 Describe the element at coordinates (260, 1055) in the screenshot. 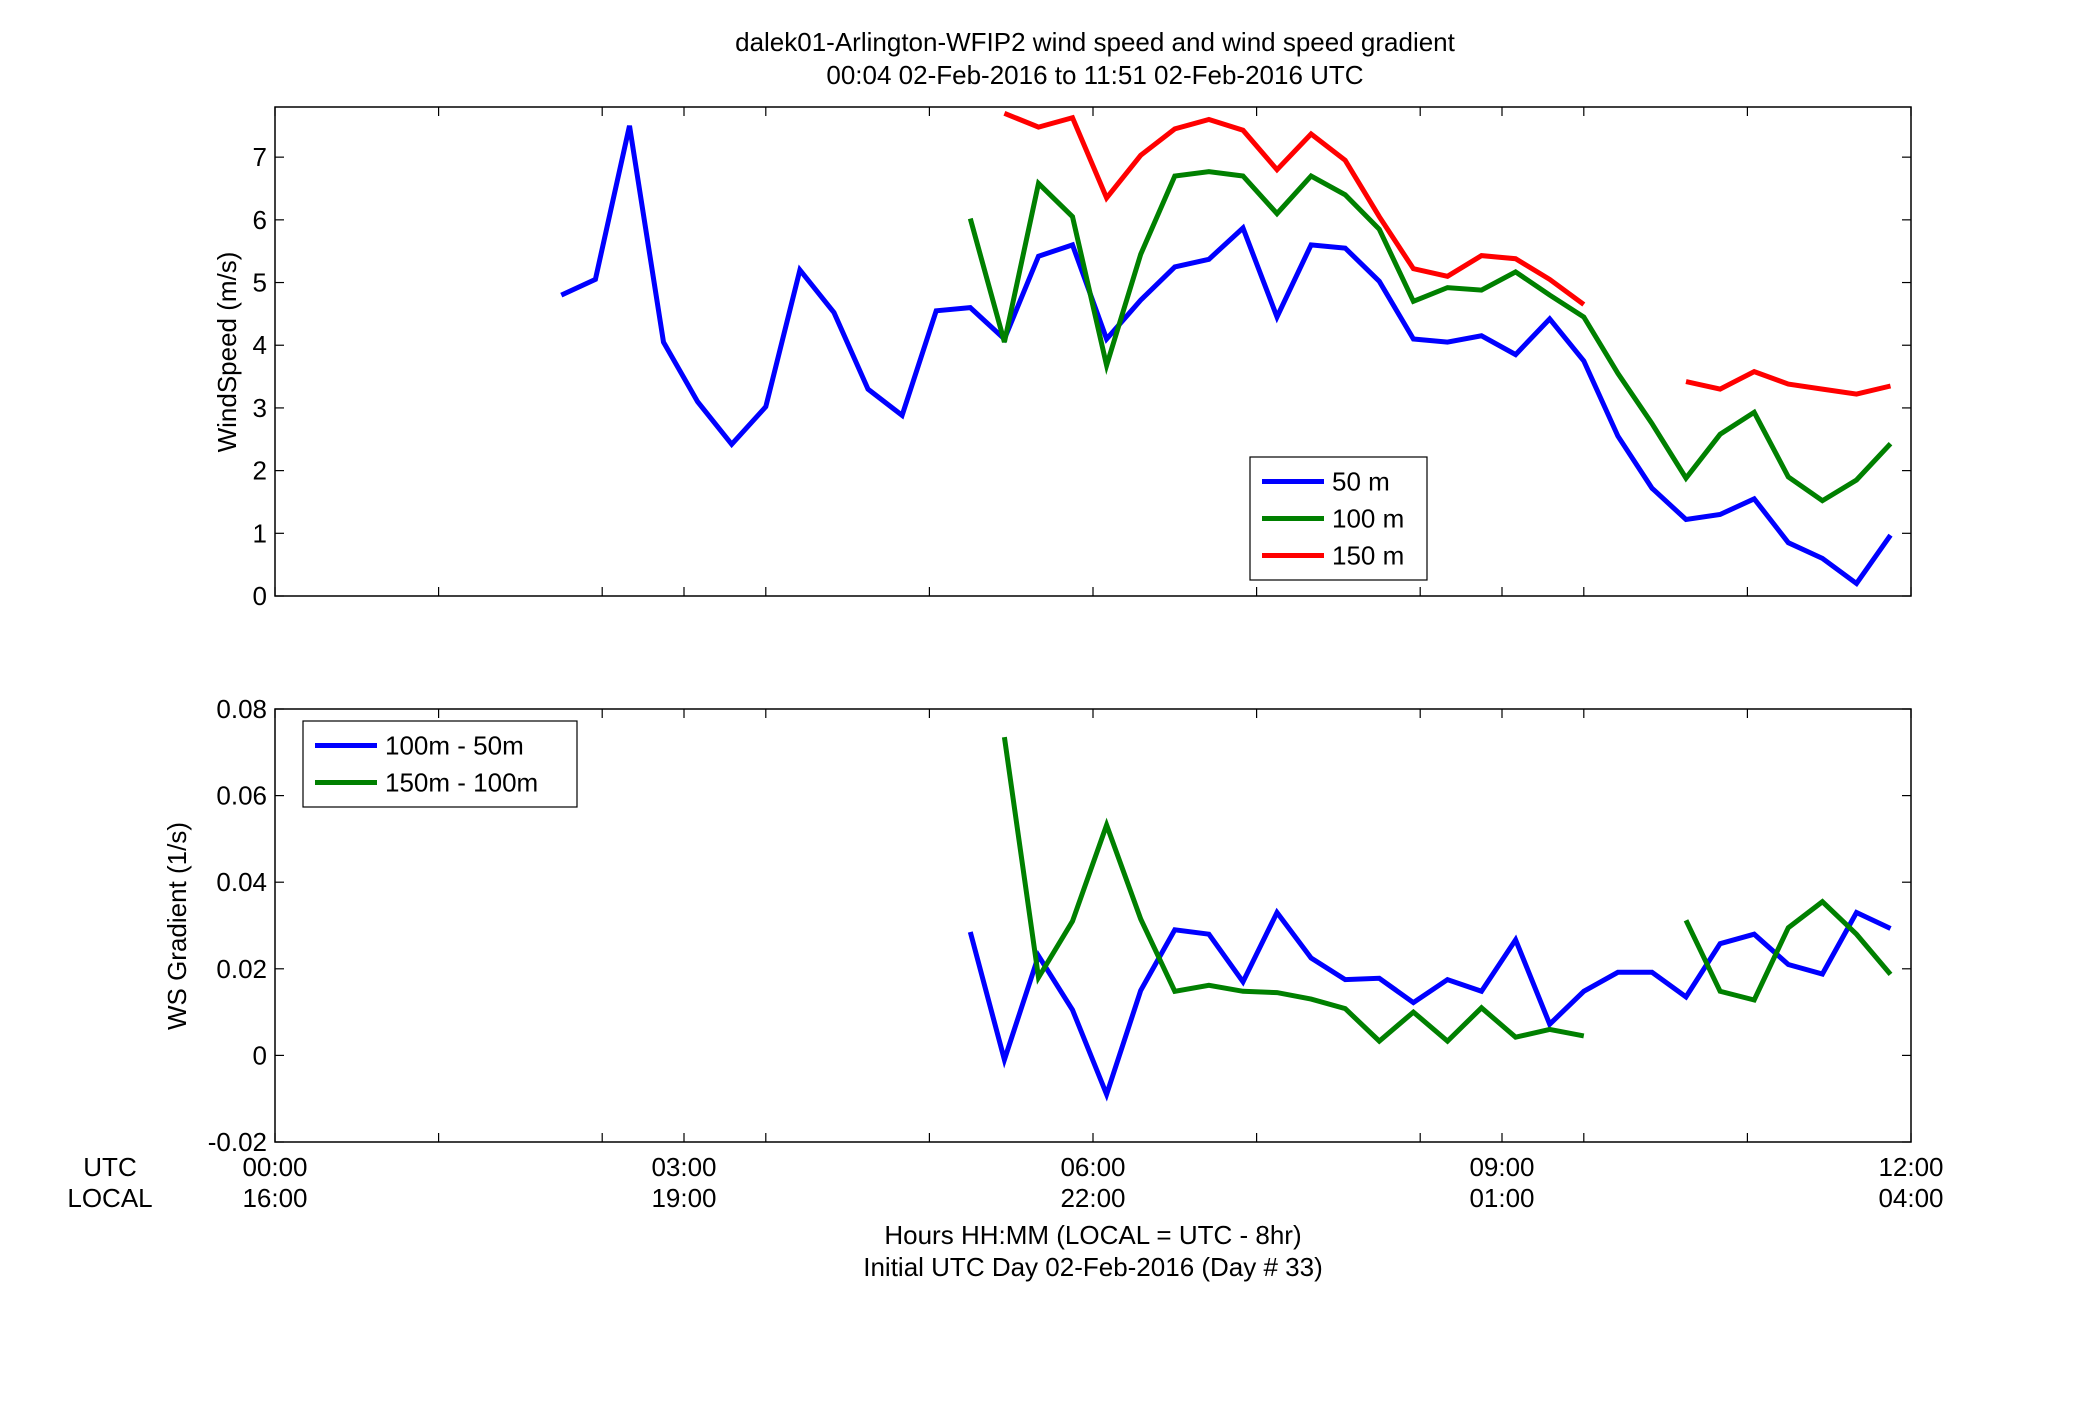

I see `gradient-ytick-label: 0` at that location.